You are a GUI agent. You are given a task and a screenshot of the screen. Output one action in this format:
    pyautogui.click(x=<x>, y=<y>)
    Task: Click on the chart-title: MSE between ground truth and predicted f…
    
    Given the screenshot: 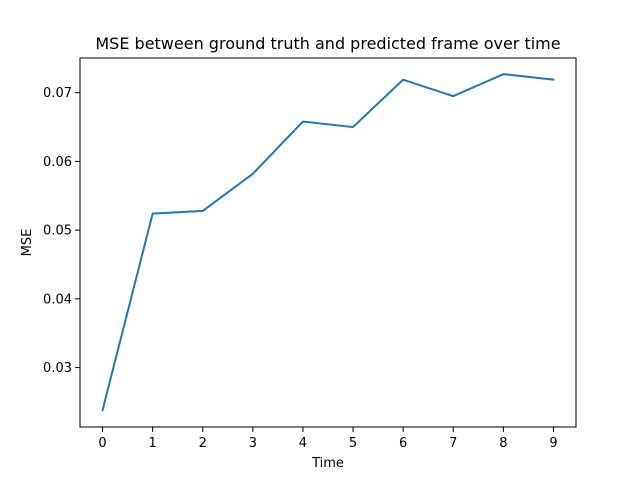 What is the action you would take?
    pyautogui.click(x=327, y=43)
    